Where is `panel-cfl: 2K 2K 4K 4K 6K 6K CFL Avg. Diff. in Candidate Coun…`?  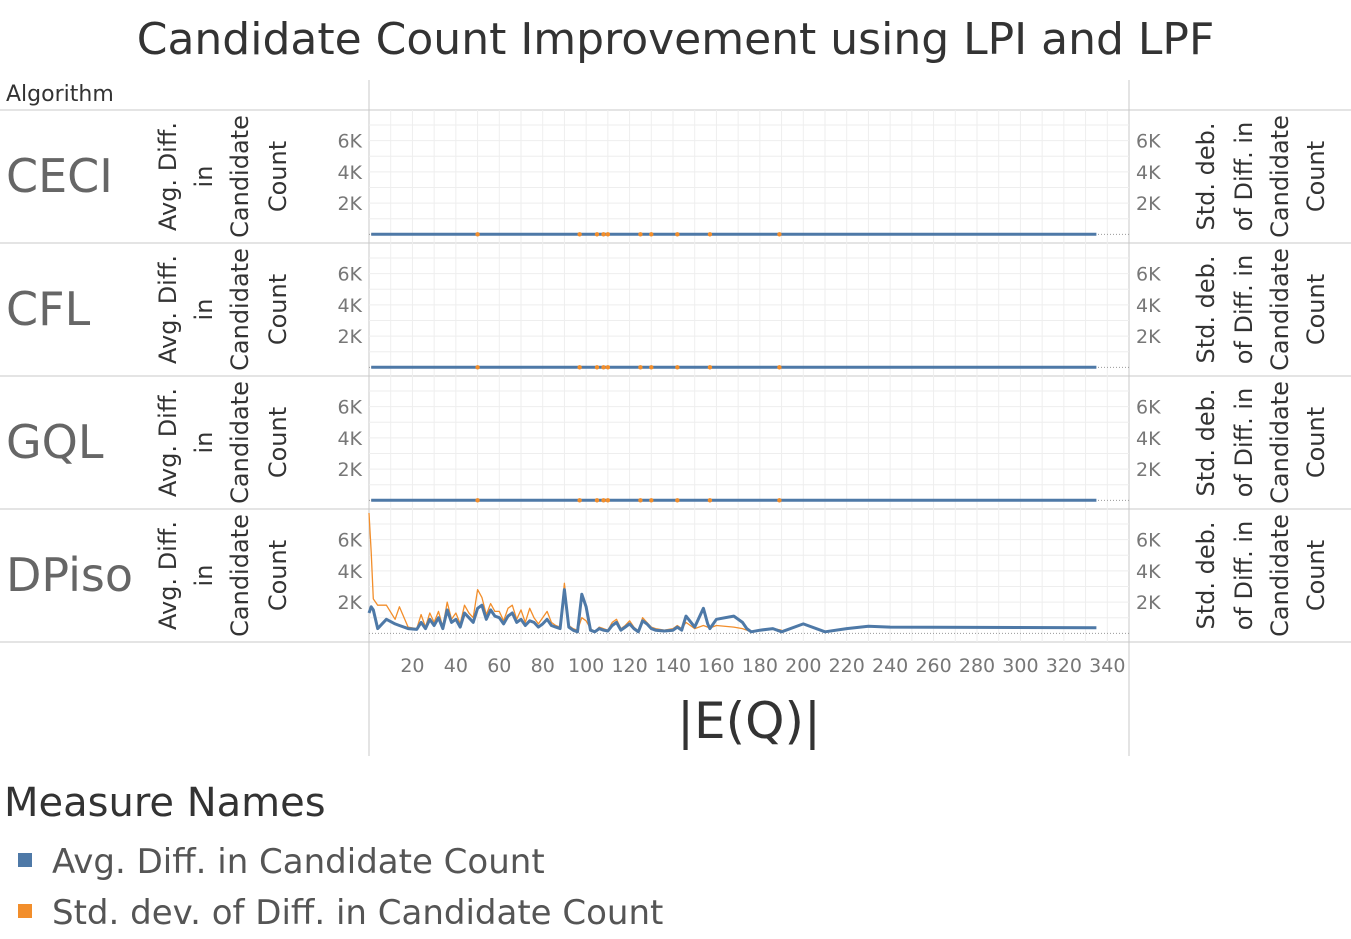 panel-cfl: 2K 2K 4K 4K 6K 6K CFL Avg. Diff. in Candidate Coun… is located at coordinates (675, 310).